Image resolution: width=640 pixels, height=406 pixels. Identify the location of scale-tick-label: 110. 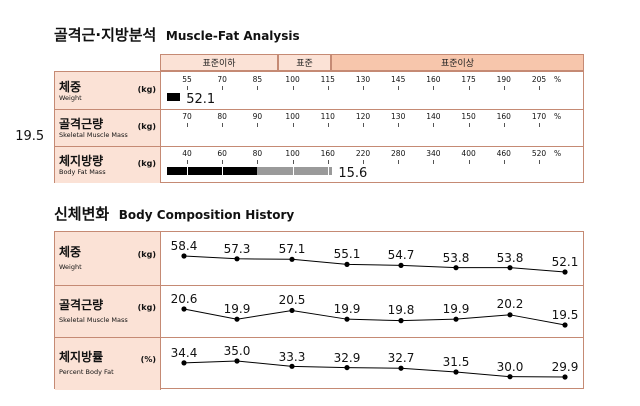
(327, 116).